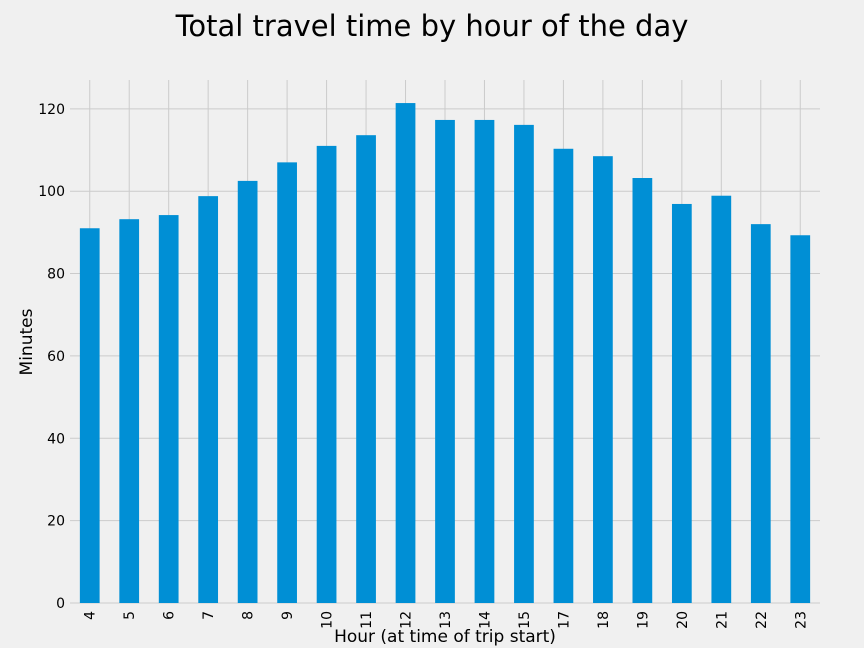 The width and height of the screenshot is (864, 648). What do you see at coordinates (604, 620) in the screenshot?
I see `x-tick-label: 18` at bounding box center [604, 620].